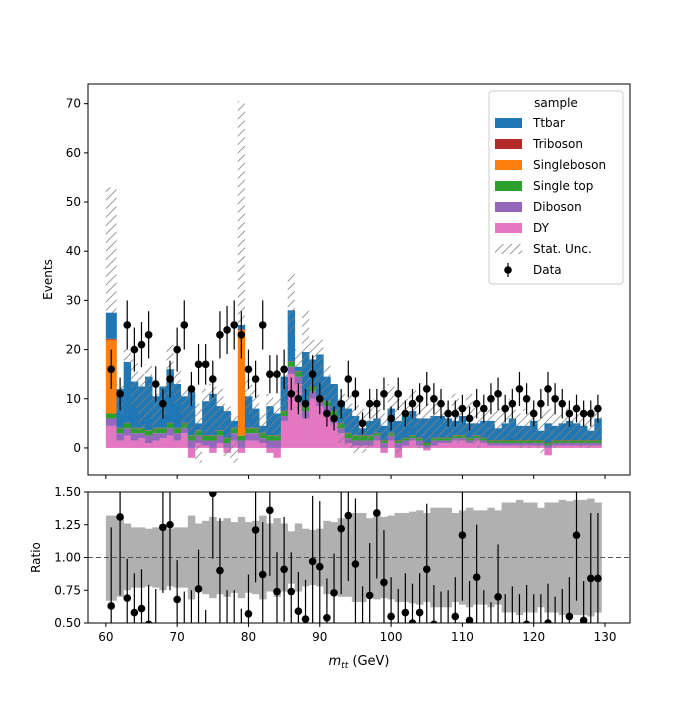 This screenshot has width=700, height=705. What do you see at coordinates (73, 399) in the screenshot?
I see `y-tick-label: 10` at bounding box center [73, 399].